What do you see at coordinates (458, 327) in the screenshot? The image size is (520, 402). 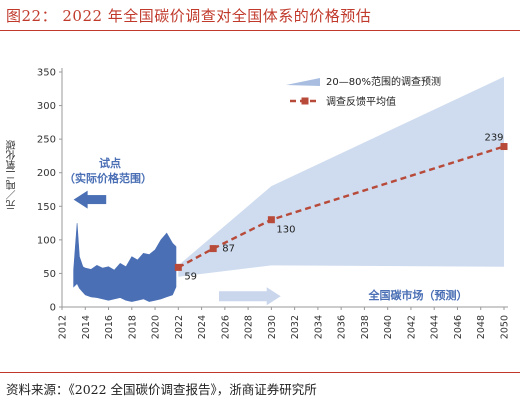 I see `x-tick-label: 2046` at bounding box center [458, 327].